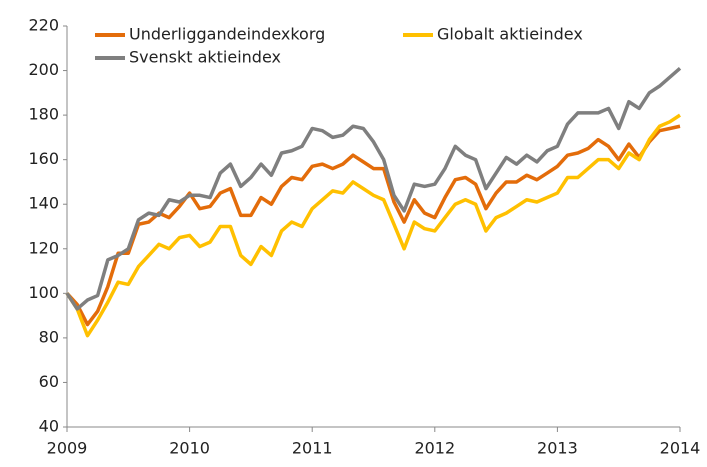  What do you see at coordinates (43, 69) in the screenshot?
I see `y-tick-label: 200` at bounding box center [43, 69].